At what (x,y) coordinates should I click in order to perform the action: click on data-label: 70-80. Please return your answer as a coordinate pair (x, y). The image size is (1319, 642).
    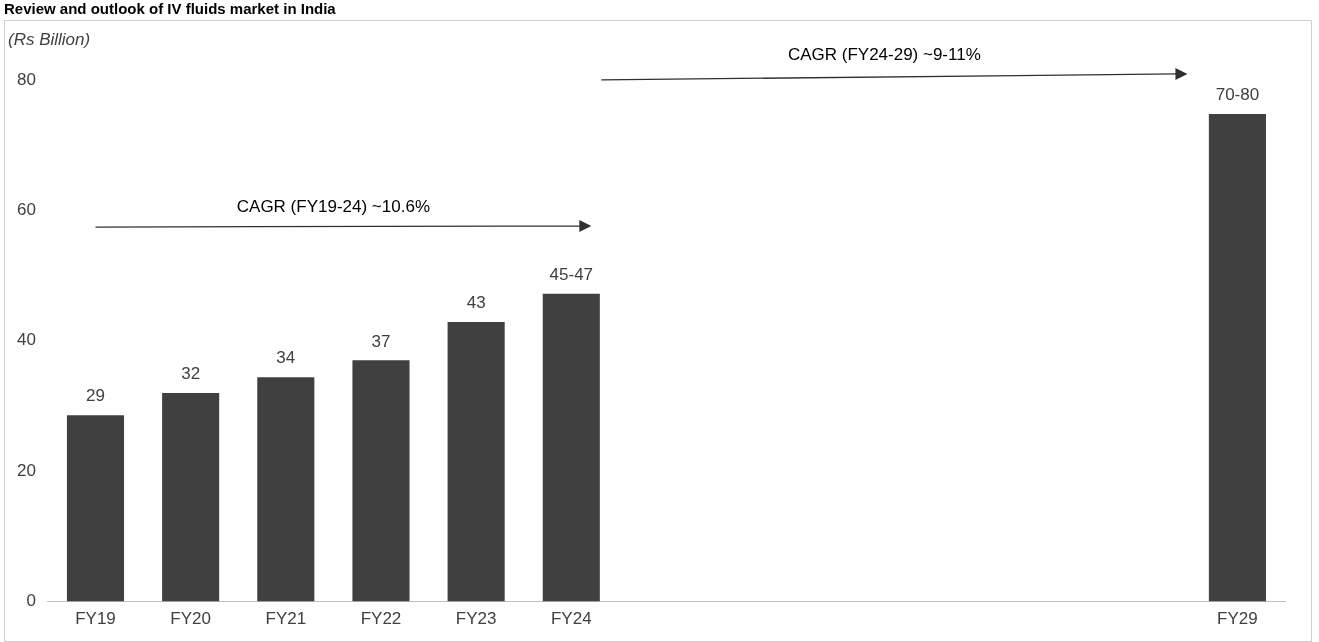
    Looking at the image, I should click on (1237, 95).